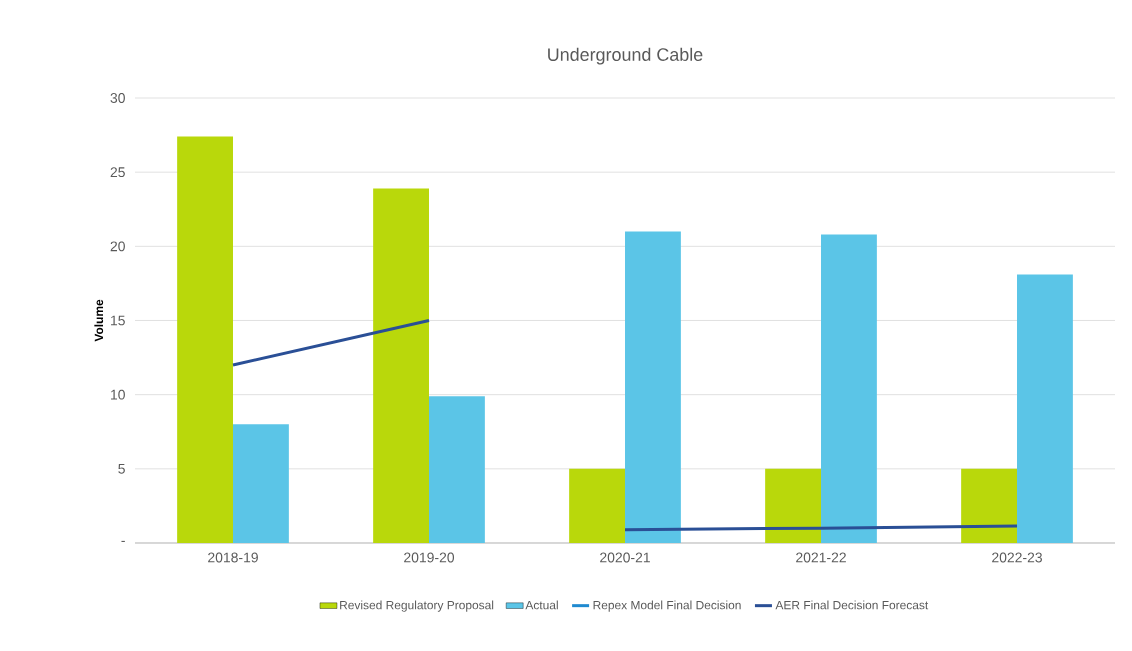 The image size is (1132, 651). What do you see at coordinates (1017, 557) in the screenshot?
I see `x-tick-label: 2022-23` at bounding box center [1017, 557].